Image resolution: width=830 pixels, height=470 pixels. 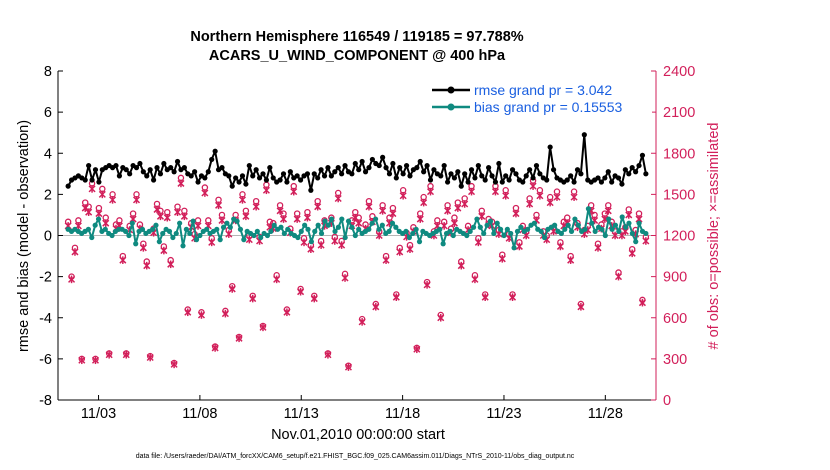 I want to click on right-tick-label: 600, so click(x=675, y=319).